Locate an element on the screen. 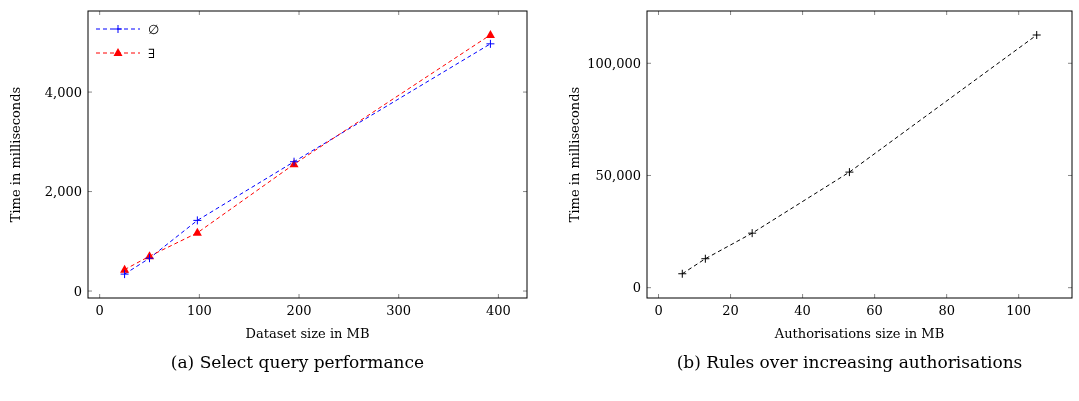 The height and width of the screenshot is (401, 1079). y-tick-label: 4,000 is located at coordinates (63, 92).